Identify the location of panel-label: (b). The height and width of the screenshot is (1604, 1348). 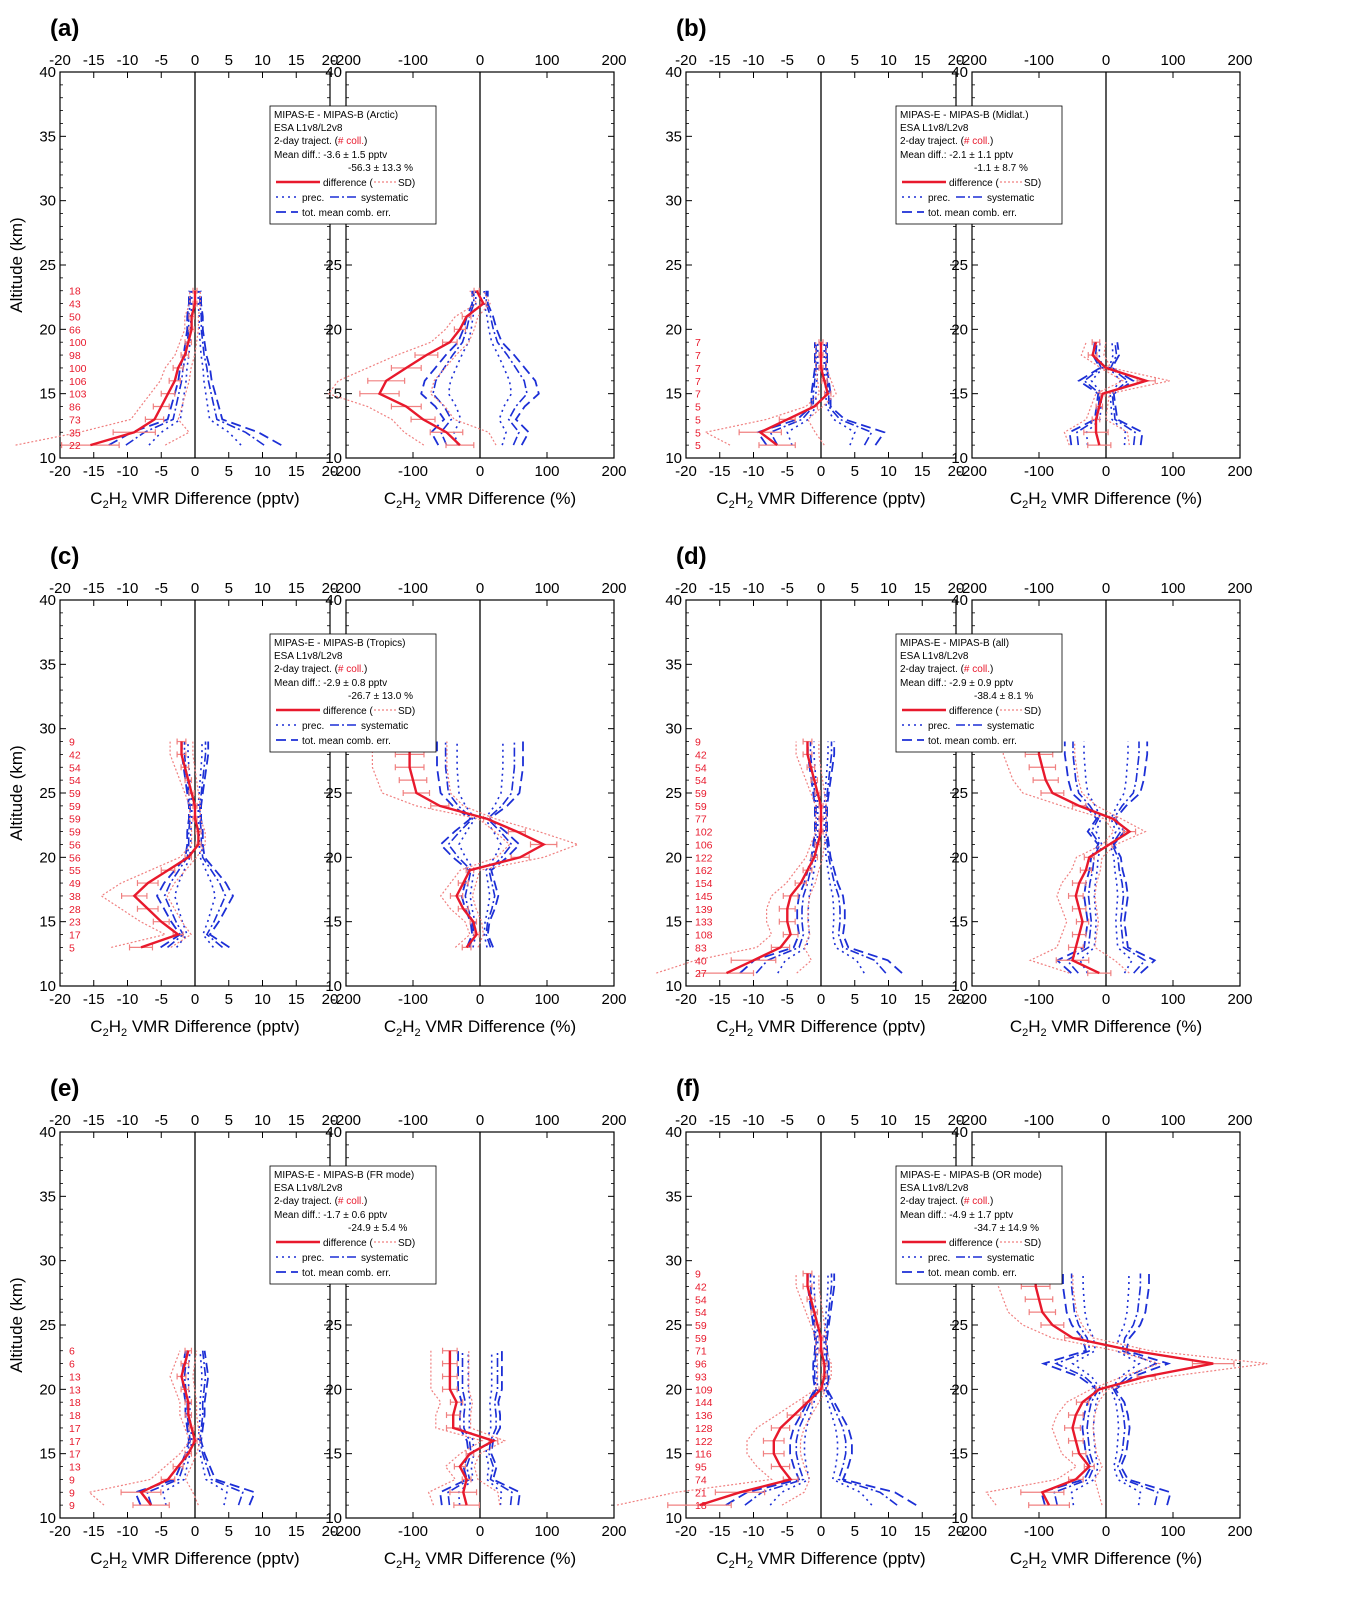
(691, 28).